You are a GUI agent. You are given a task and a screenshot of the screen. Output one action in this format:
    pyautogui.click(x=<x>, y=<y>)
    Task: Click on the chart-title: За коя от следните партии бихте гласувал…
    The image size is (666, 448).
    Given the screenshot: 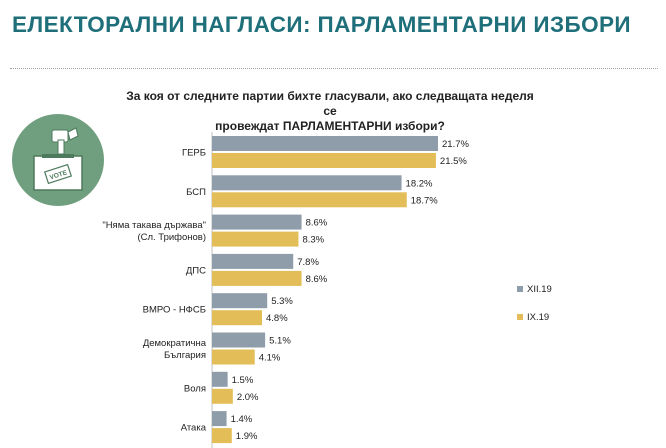 What is the action you would take?
    pyautogui.click(x=330, y=111)
    